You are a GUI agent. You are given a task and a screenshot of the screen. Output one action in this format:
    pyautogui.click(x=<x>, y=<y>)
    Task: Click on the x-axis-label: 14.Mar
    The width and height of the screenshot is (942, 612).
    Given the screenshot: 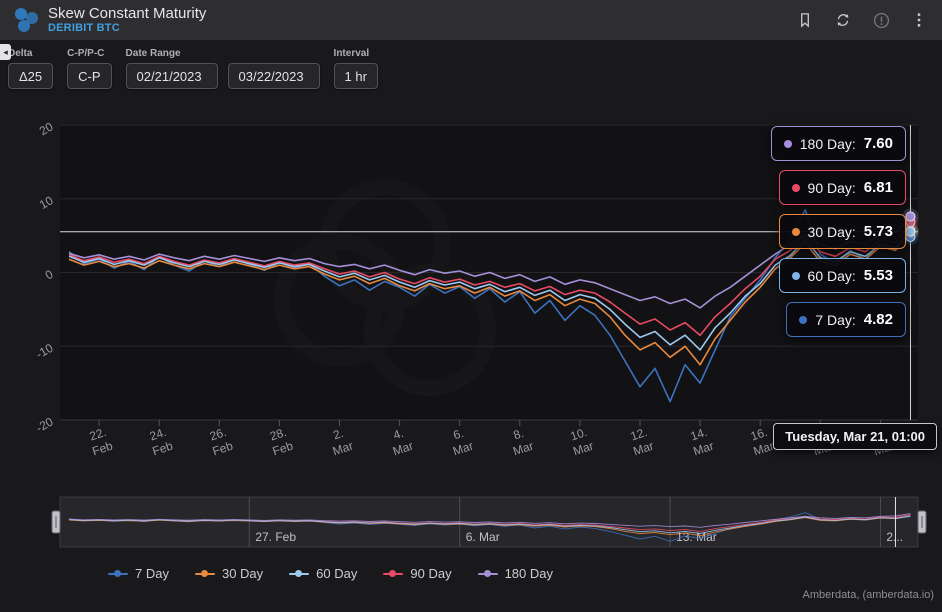 What is the action you would take?
    pyautogui.click(x=701, y=441)
    